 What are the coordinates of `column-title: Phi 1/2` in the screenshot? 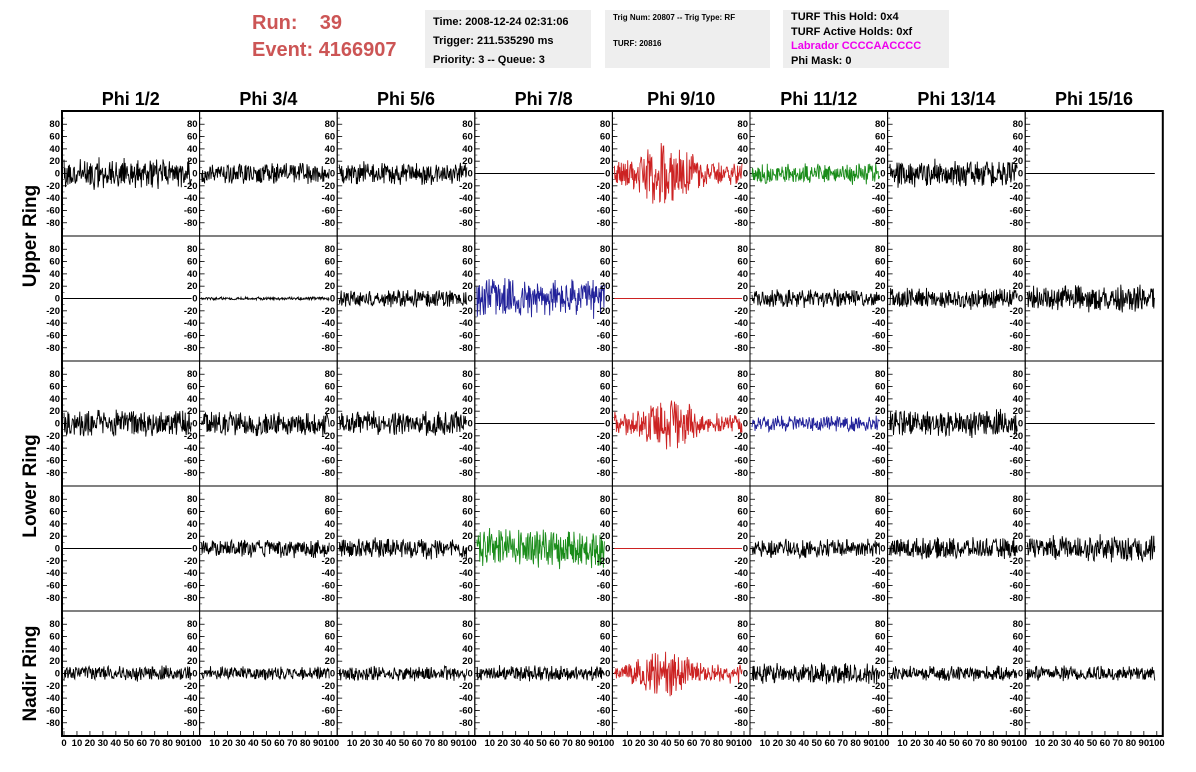 It's located at (131, 99).